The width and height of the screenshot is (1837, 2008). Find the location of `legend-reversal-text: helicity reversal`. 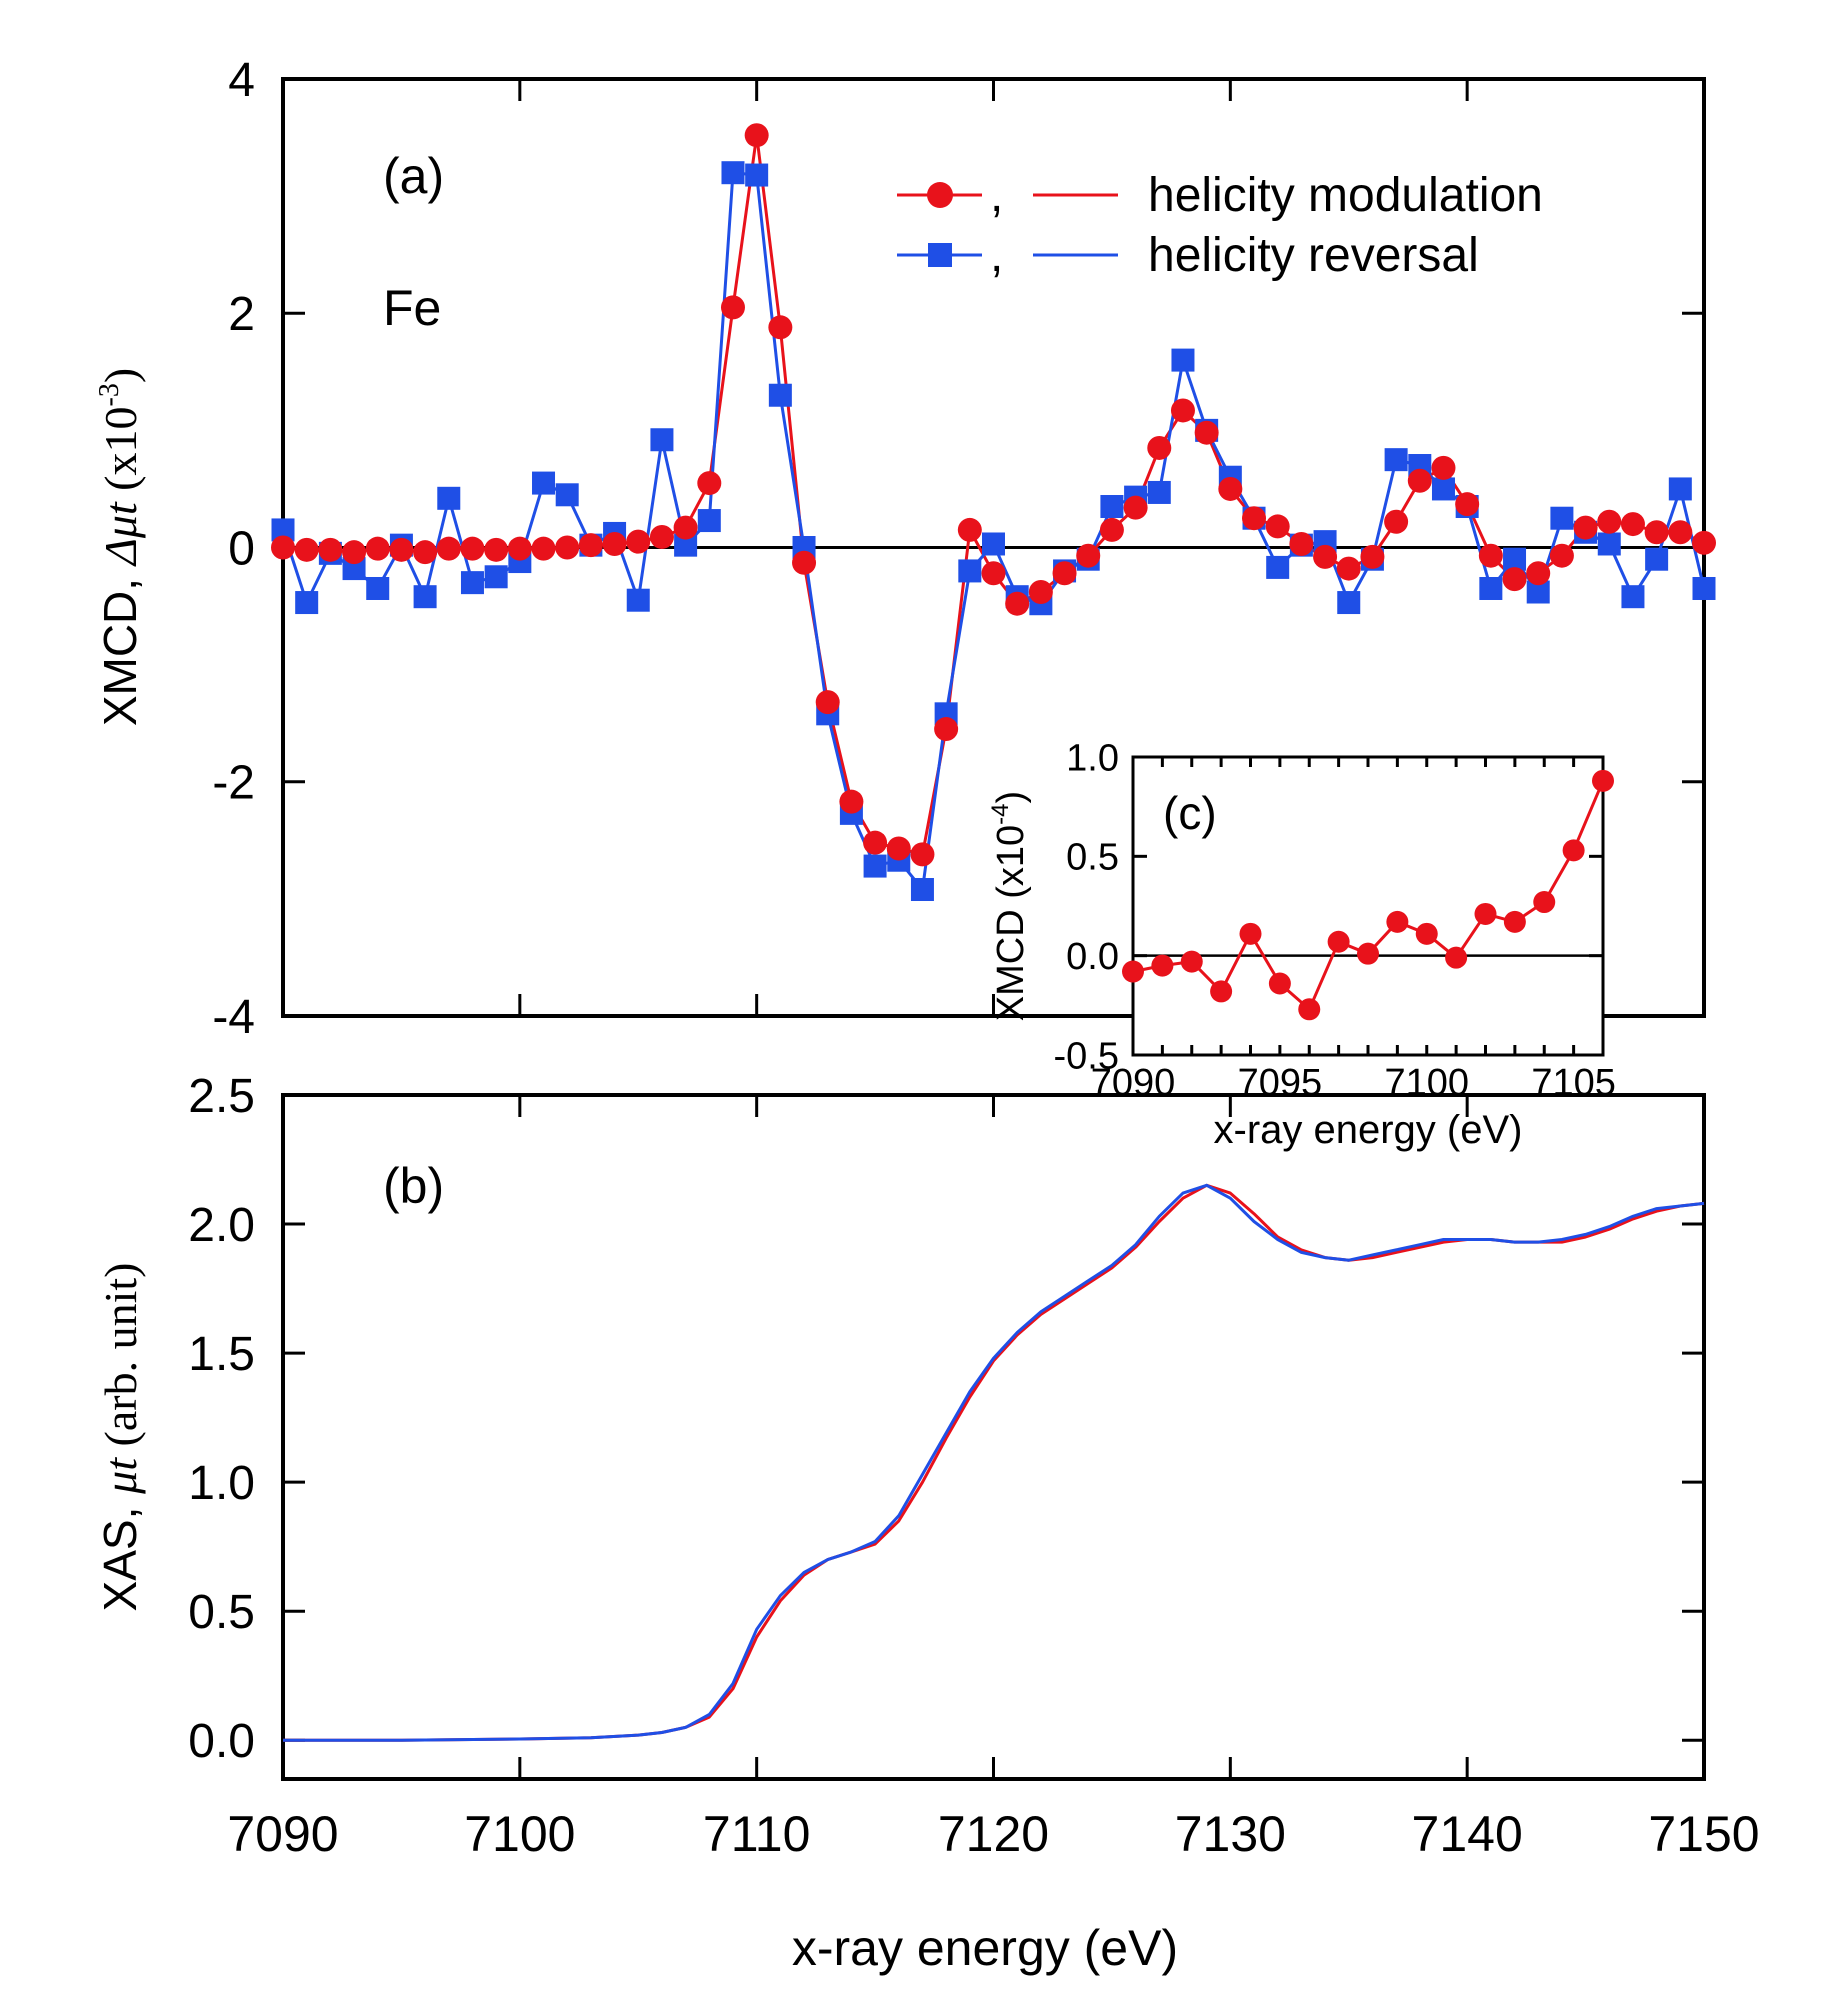

legend-reversal-text: helicity reversal is located at coordinates (1313, 255).